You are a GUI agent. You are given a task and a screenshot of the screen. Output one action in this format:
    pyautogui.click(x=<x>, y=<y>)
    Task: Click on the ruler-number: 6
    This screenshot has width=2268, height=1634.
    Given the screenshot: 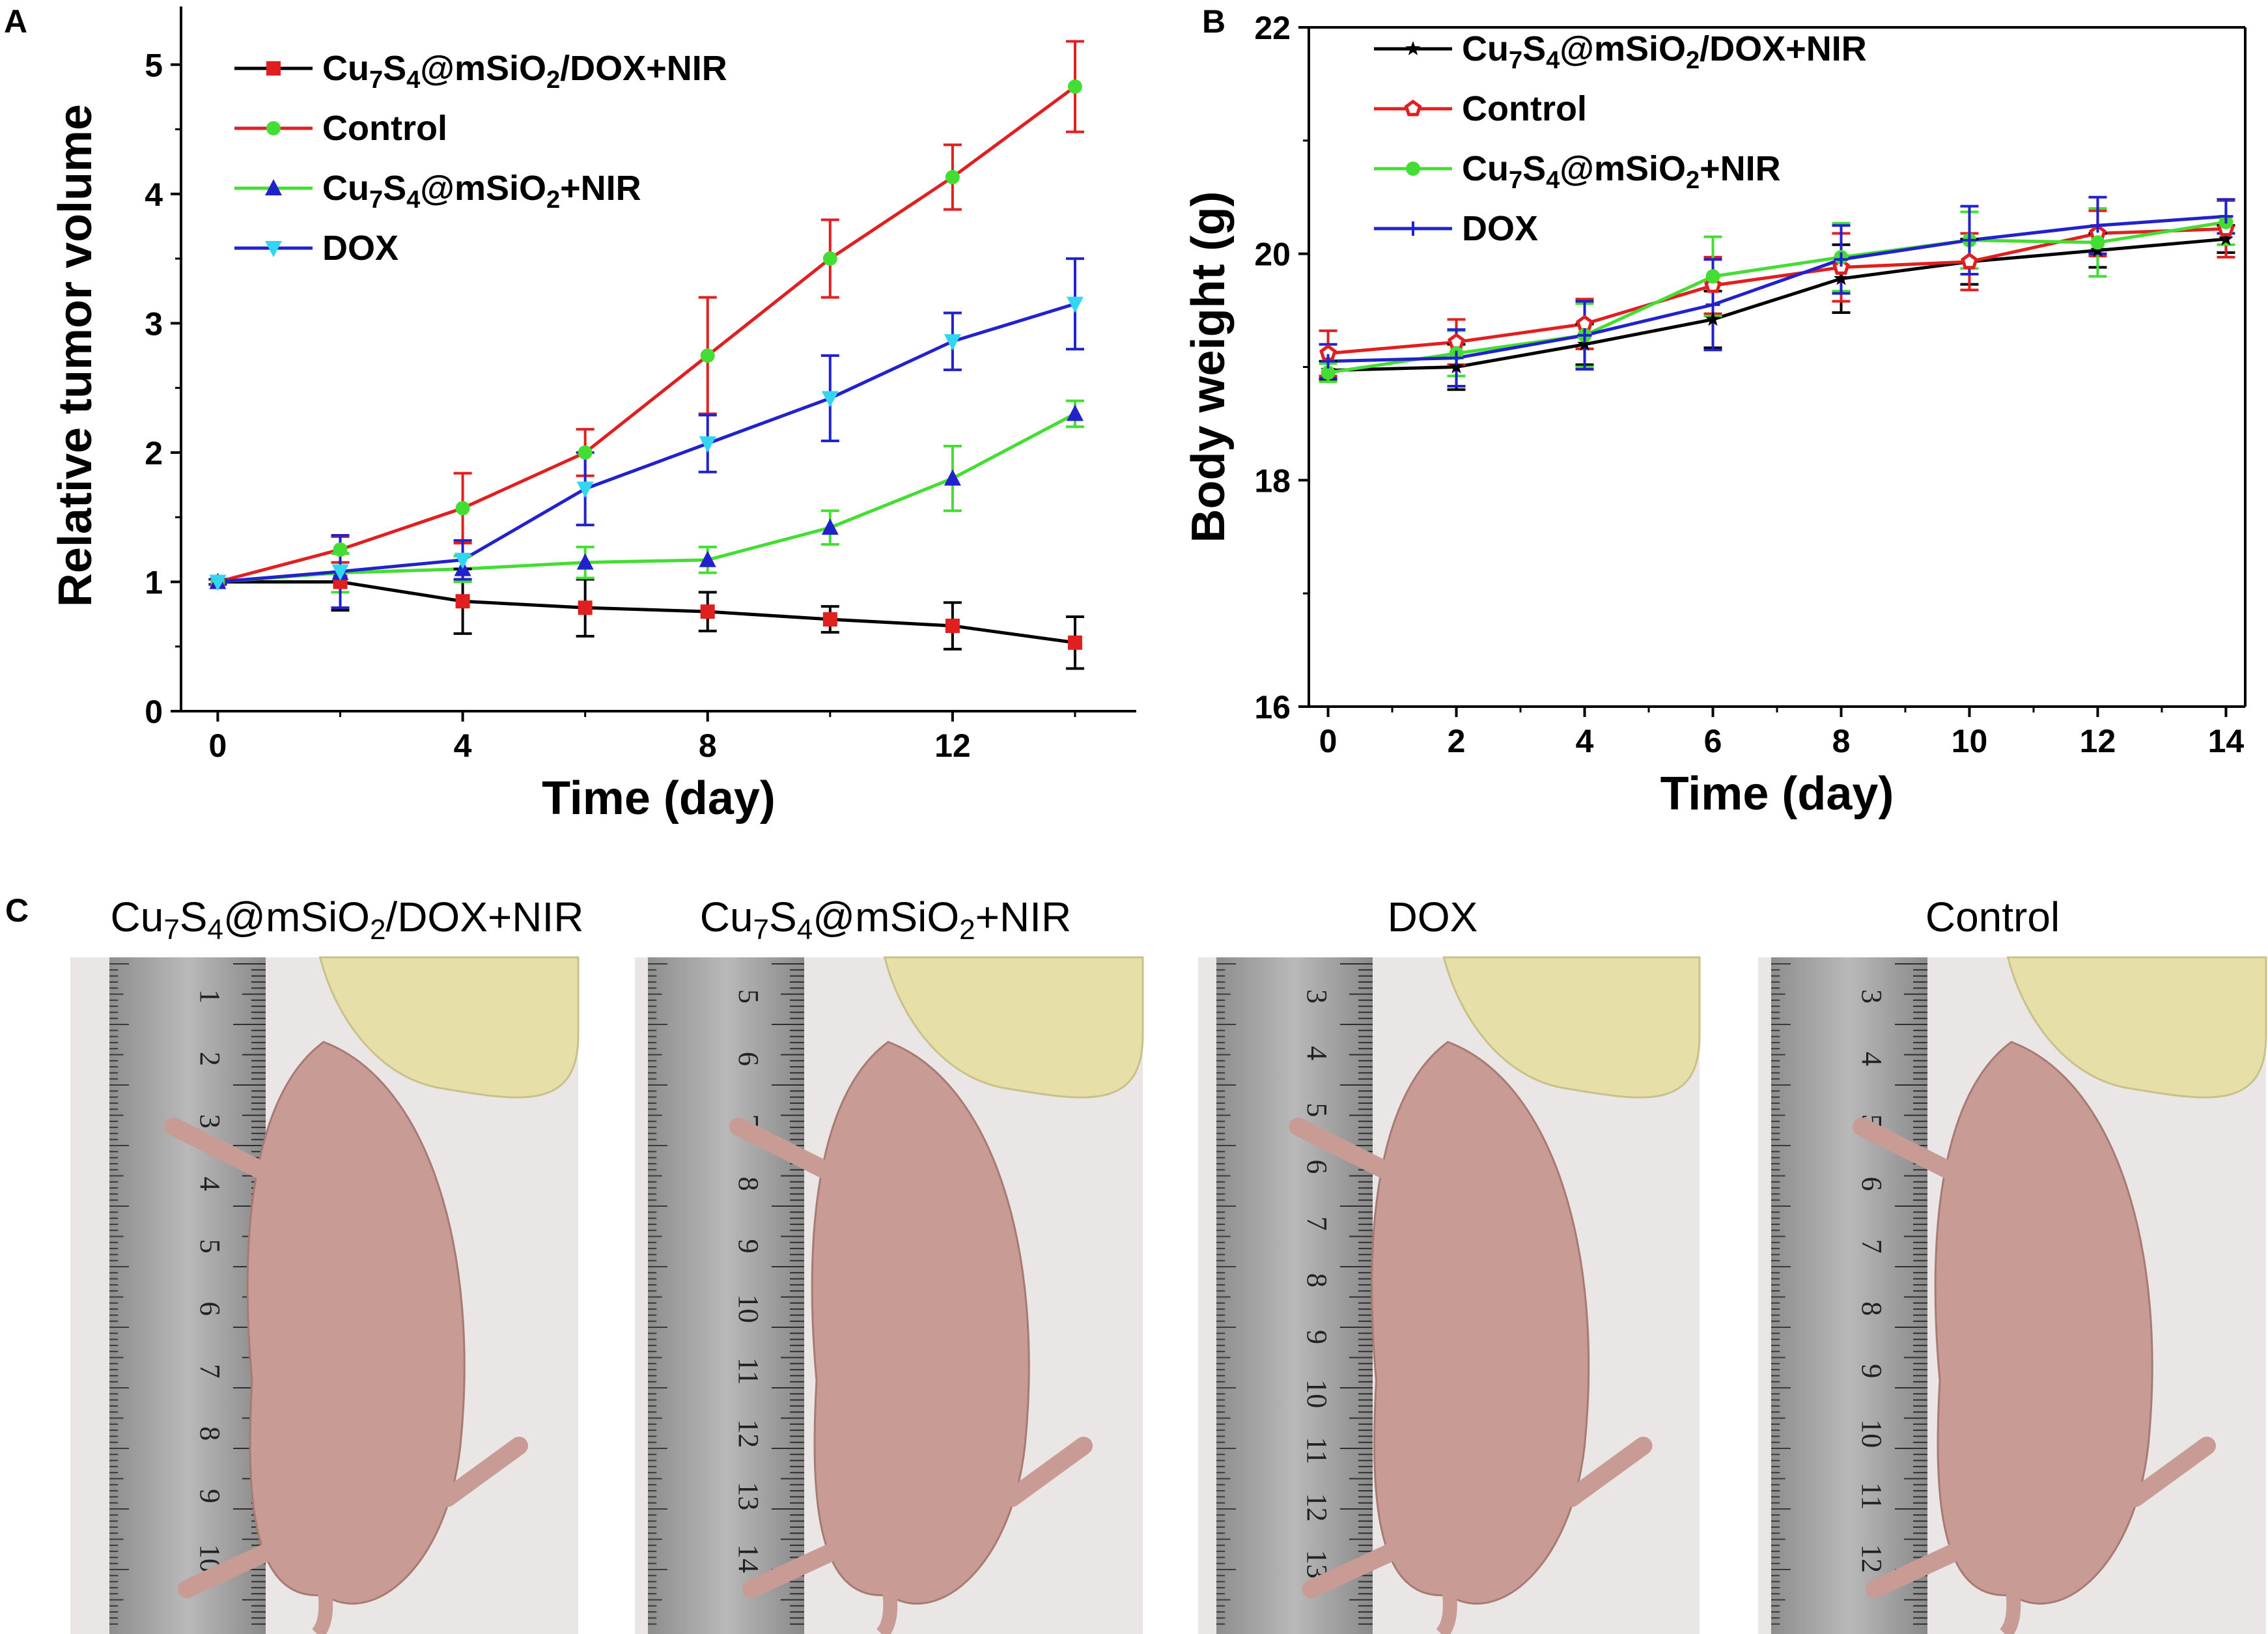 What is the action you would take?
    pyautogui.click(x=1317, y=1167)
    